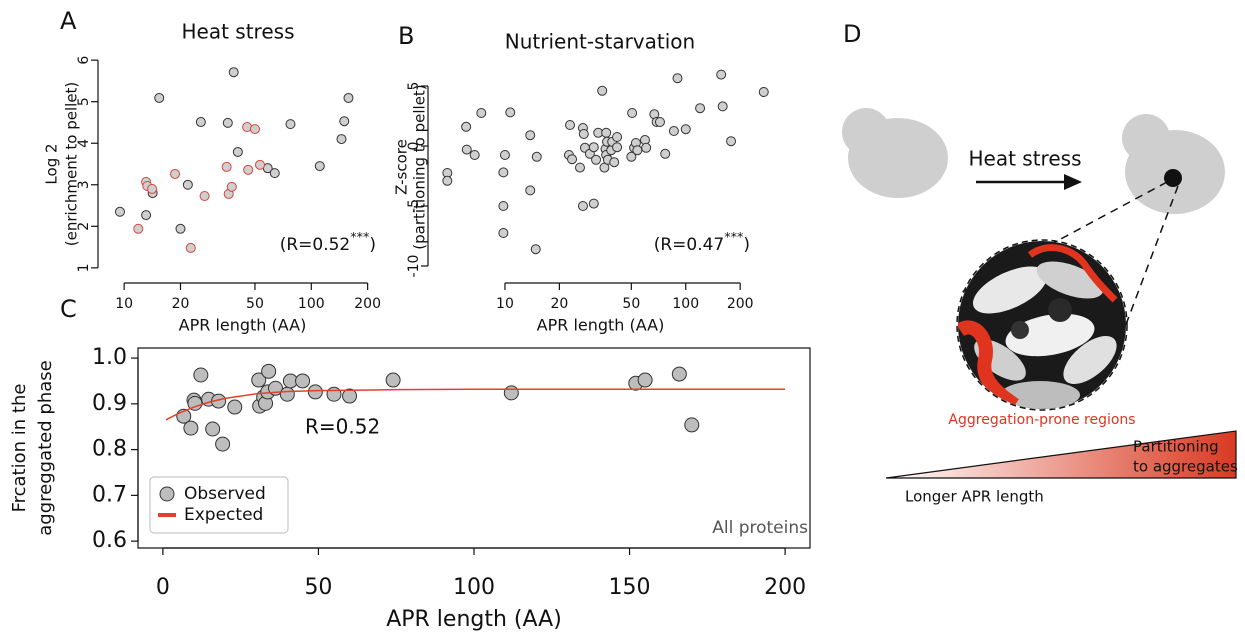  I want to click on annotation-part: (R=0.52, so click(315, 245).